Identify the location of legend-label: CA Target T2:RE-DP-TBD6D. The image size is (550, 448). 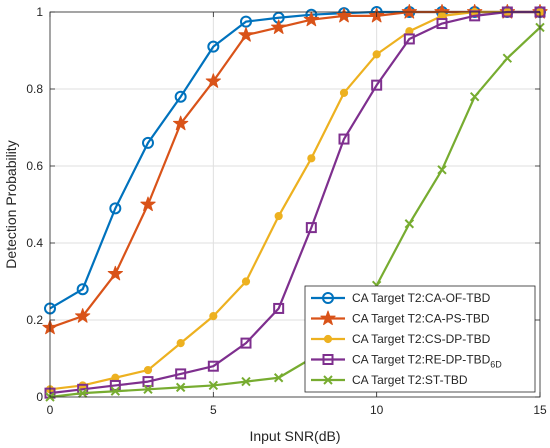
(427, 361).